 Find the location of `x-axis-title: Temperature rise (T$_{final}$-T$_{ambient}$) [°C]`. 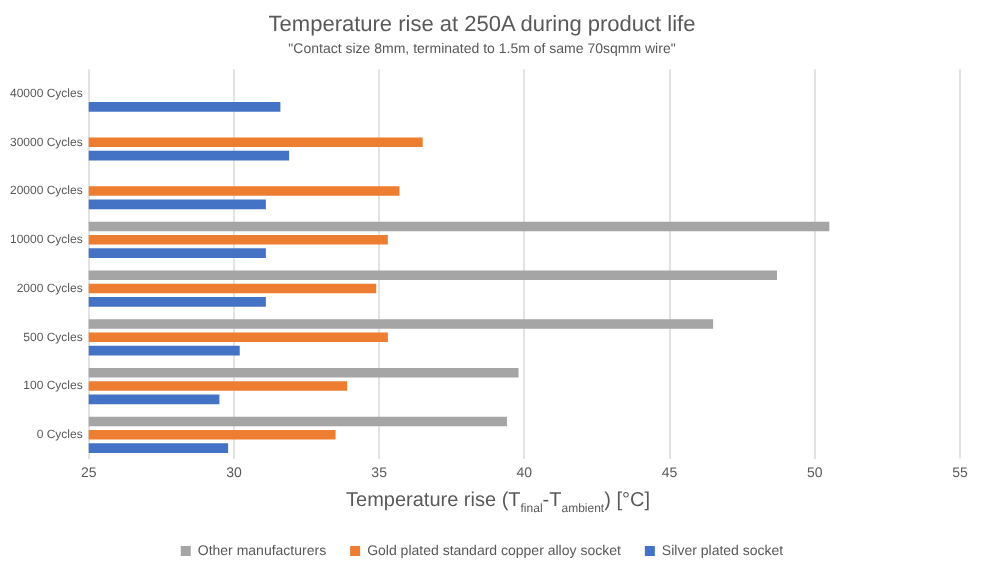

x-axis-title: Temperature rise (T$_{final}$-T$_{ambient}$) [°C] is located at coordinates (498, 503).